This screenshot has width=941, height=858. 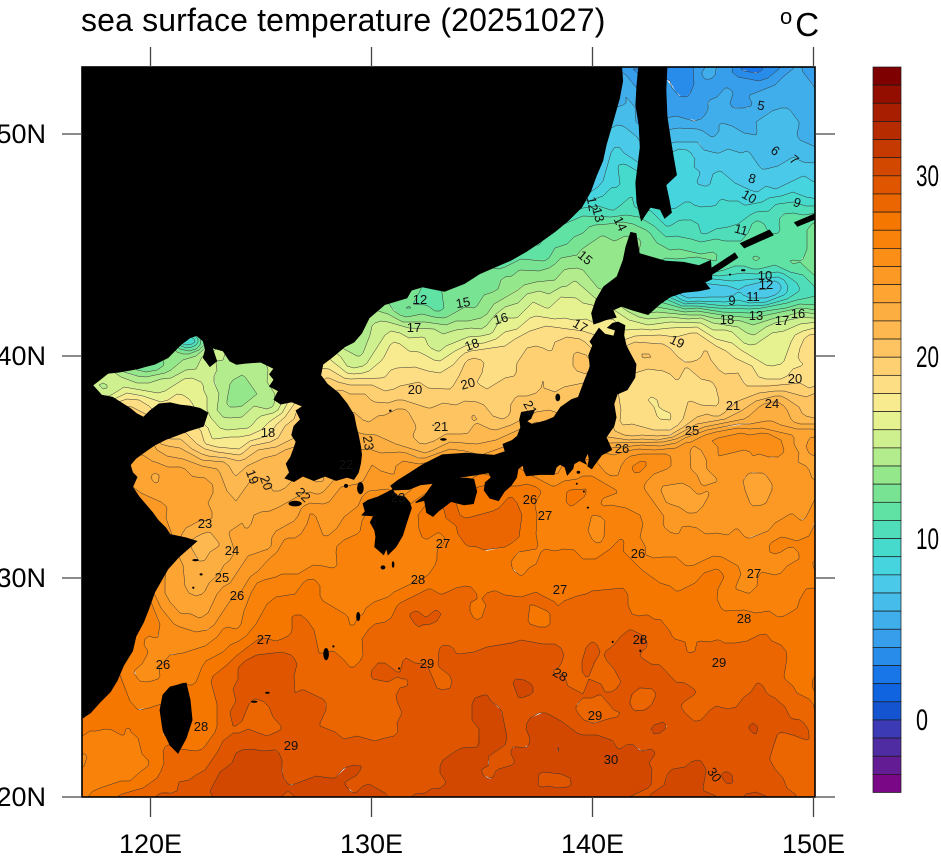 I want to click on svg-text: 0, so click(x=922, y=720).